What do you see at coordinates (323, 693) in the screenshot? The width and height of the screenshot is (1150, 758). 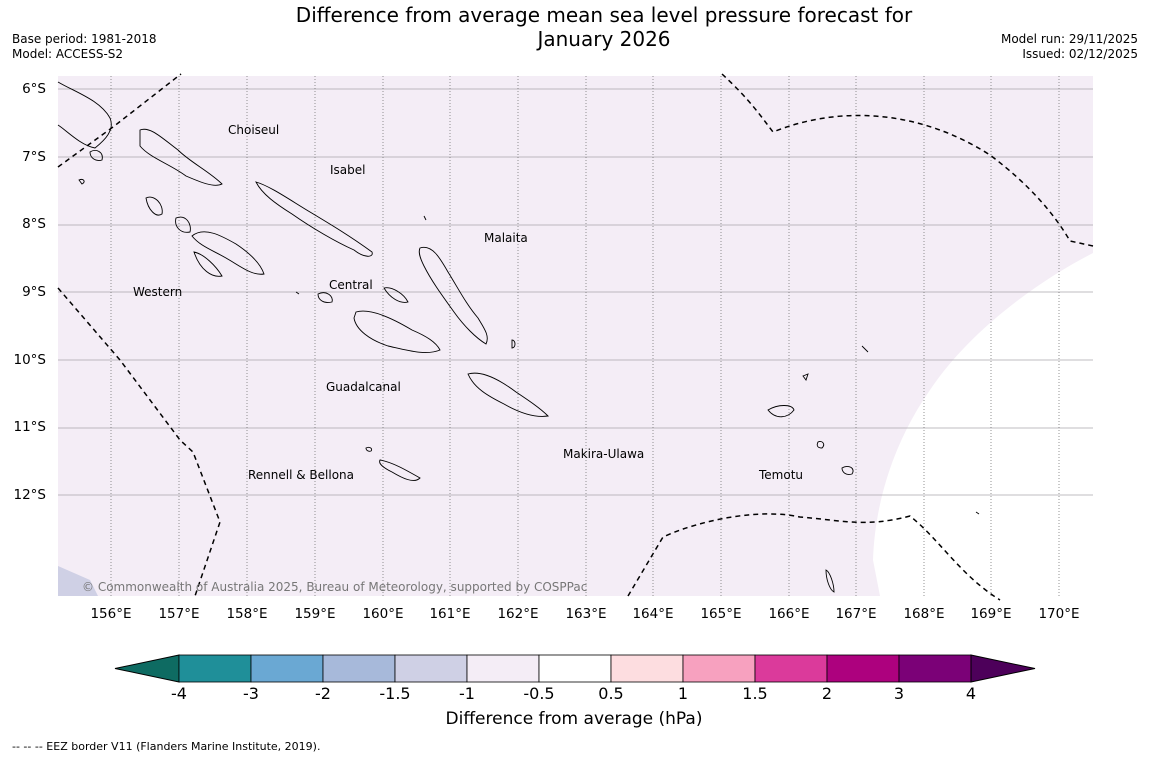 I see `colorbar-tick: -2` at bounding box center [323, 693].